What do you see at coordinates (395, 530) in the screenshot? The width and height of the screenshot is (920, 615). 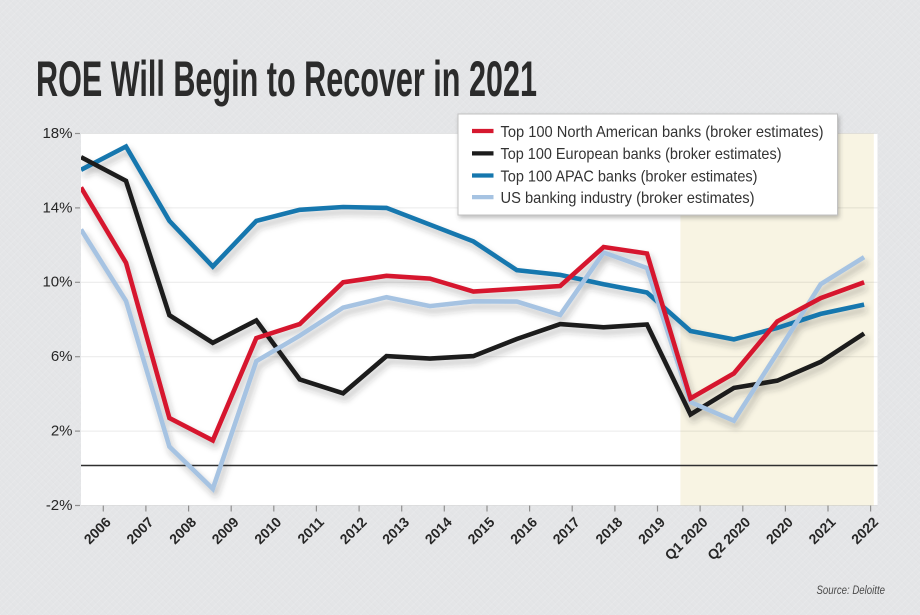 I see `svg-text: 2013` at bounding box center [395, 530].